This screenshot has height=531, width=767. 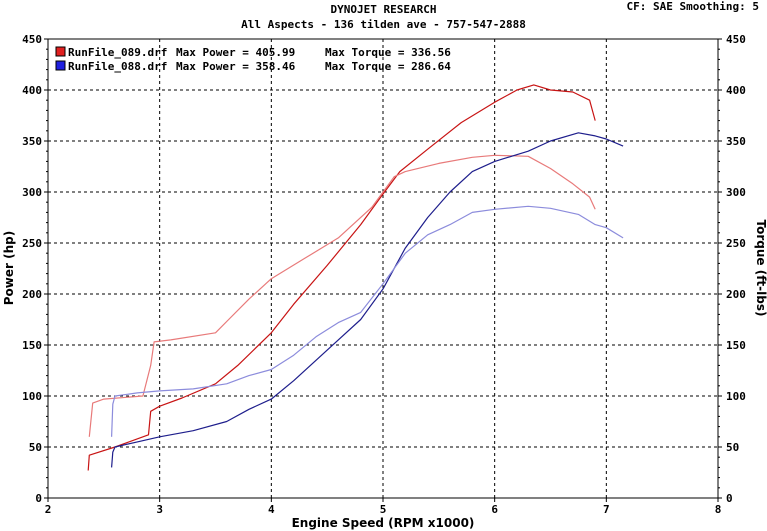 What do you see at coordinates (736, 294) in the screenshot?
I see `y2-tick-label: 200` at bounding box center [736, 294].